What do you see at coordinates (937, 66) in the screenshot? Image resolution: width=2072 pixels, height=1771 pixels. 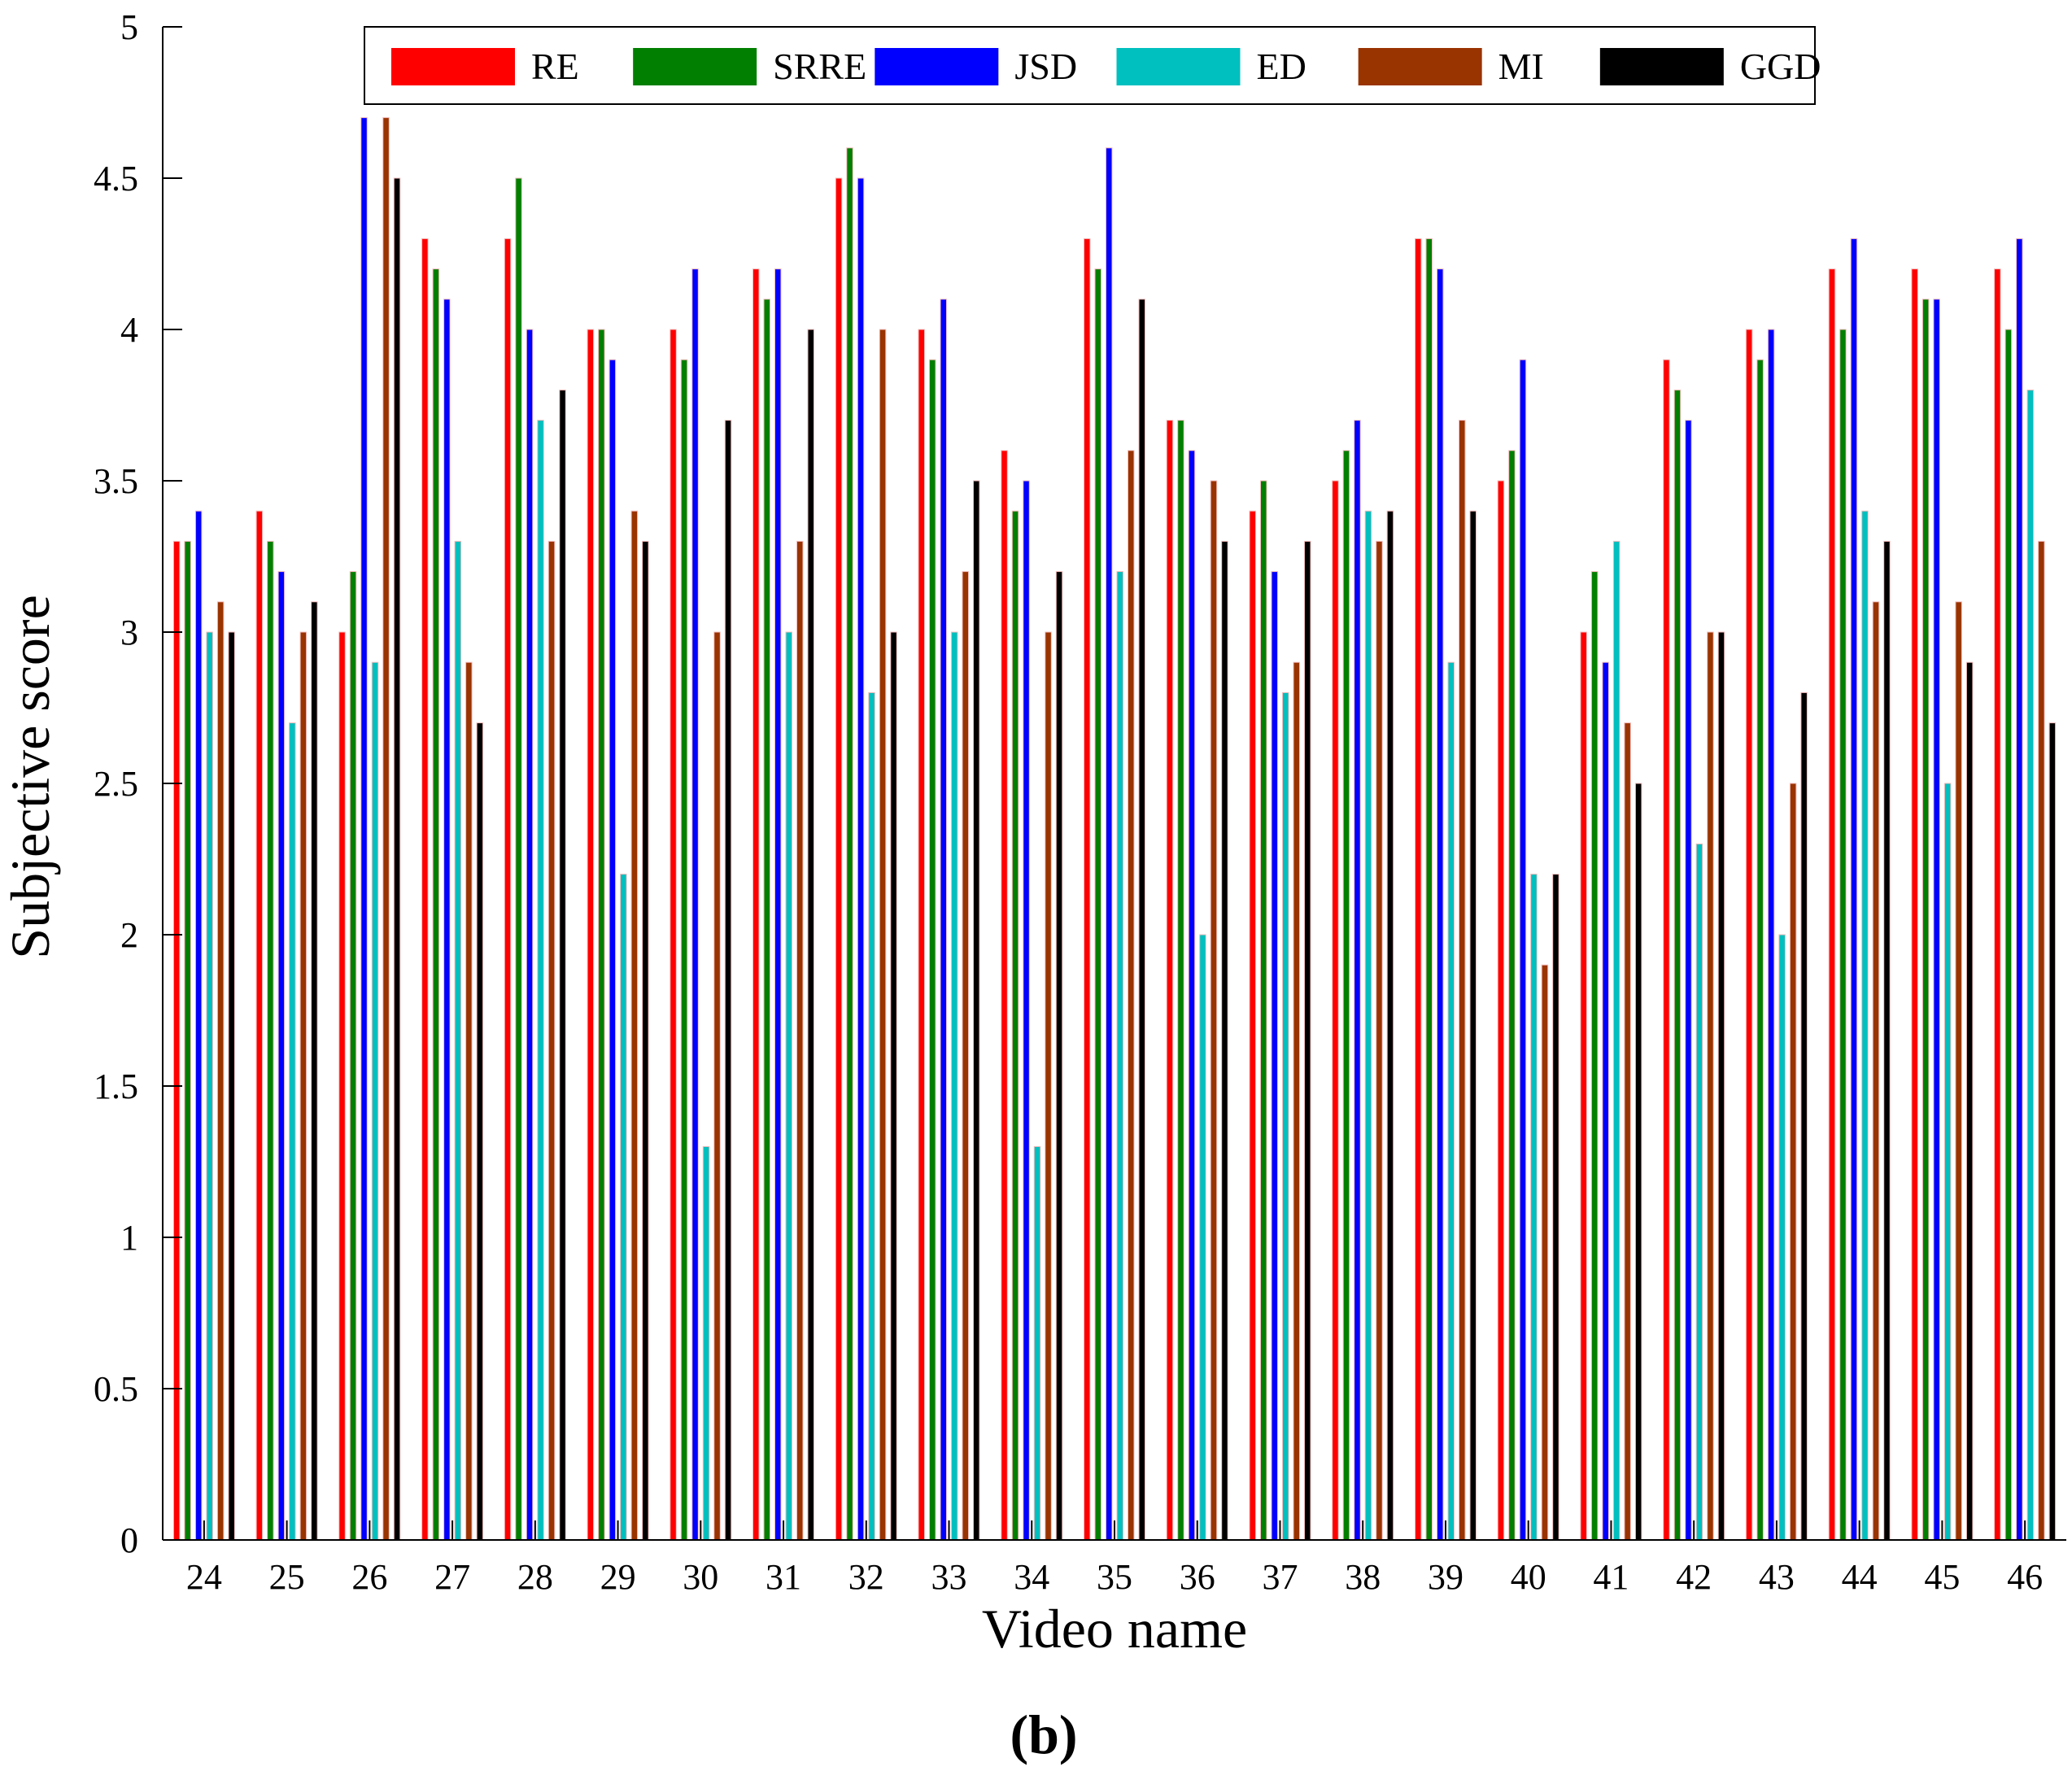 I see `legend-swatch-jsd` at bounding box center [937, 66].